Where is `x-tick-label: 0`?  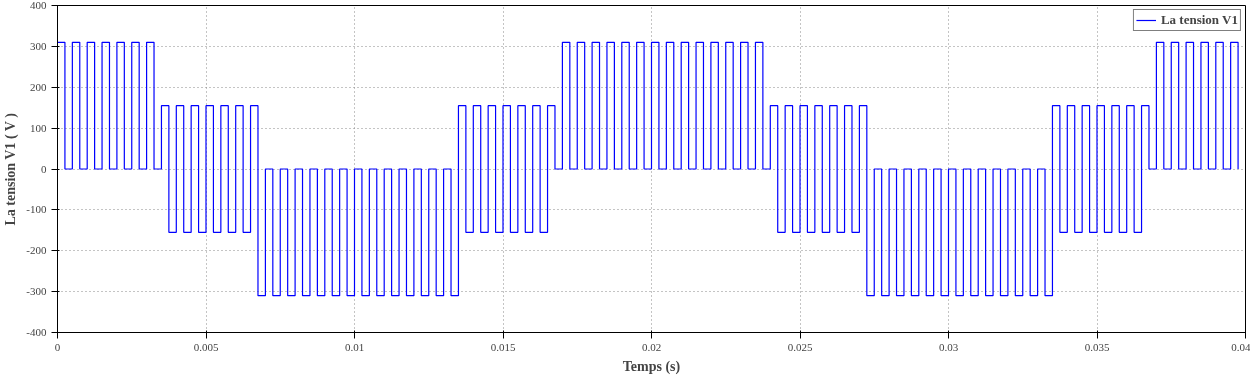 x-tick-label: 0 is located at coordinates (57, 346).